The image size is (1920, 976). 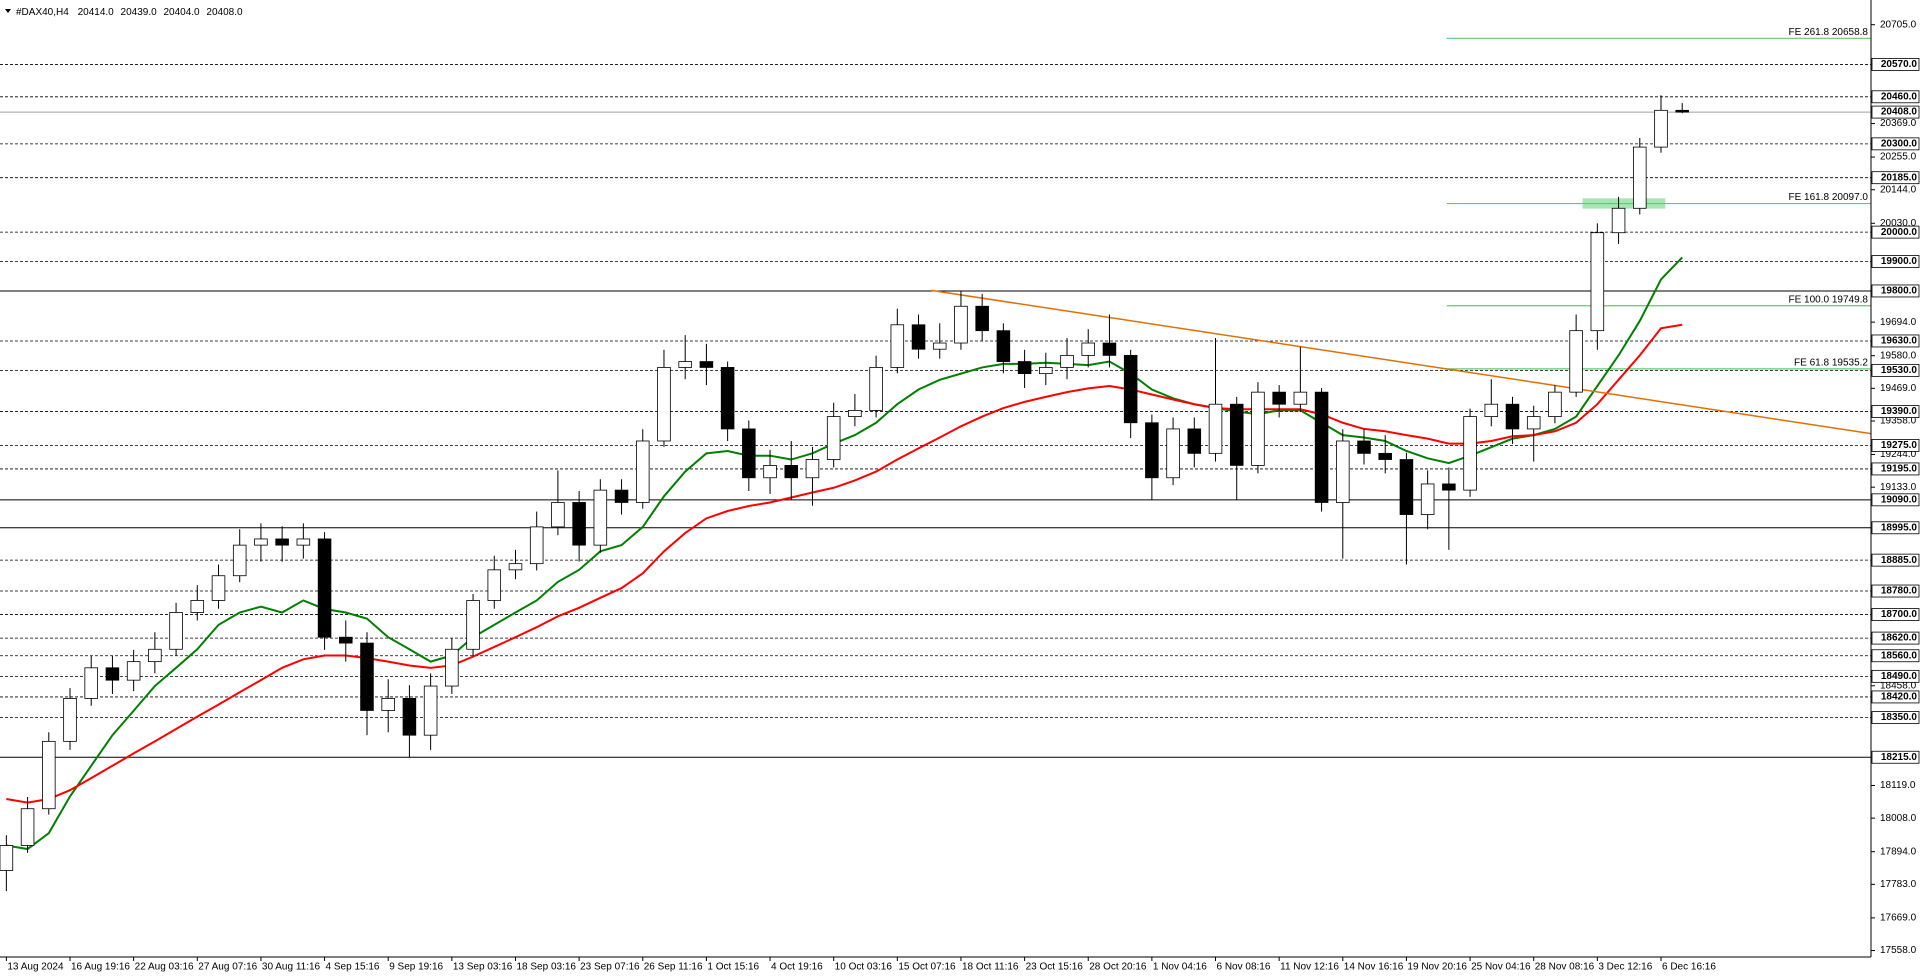 What do you see at coordinates (797, 967) in the screenshot?
I see `x-tick-label: 4 Oct 19:16` at bounding box center [797, 967].